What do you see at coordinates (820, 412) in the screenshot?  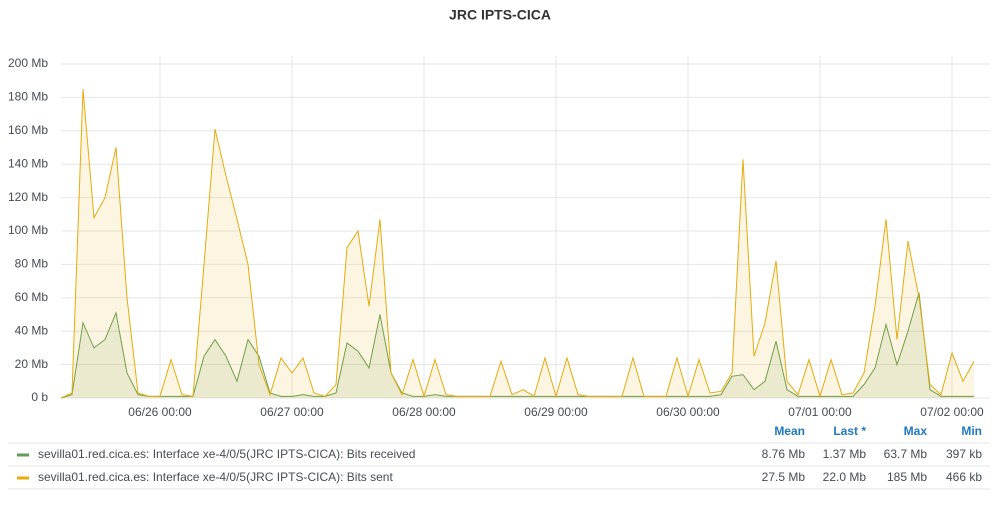 I see `x-tick-label: 07/01 00:00` at bounding box center [820, 412].